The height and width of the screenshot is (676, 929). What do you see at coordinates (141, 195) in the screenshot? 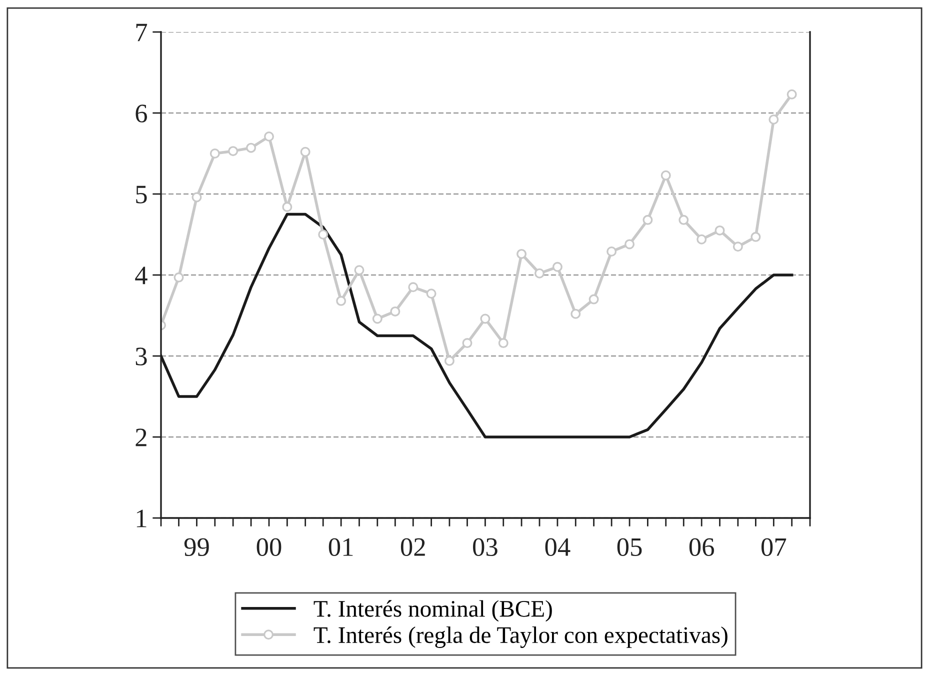
I see `y-tick-label: 5` at bounding box center [141, 195].